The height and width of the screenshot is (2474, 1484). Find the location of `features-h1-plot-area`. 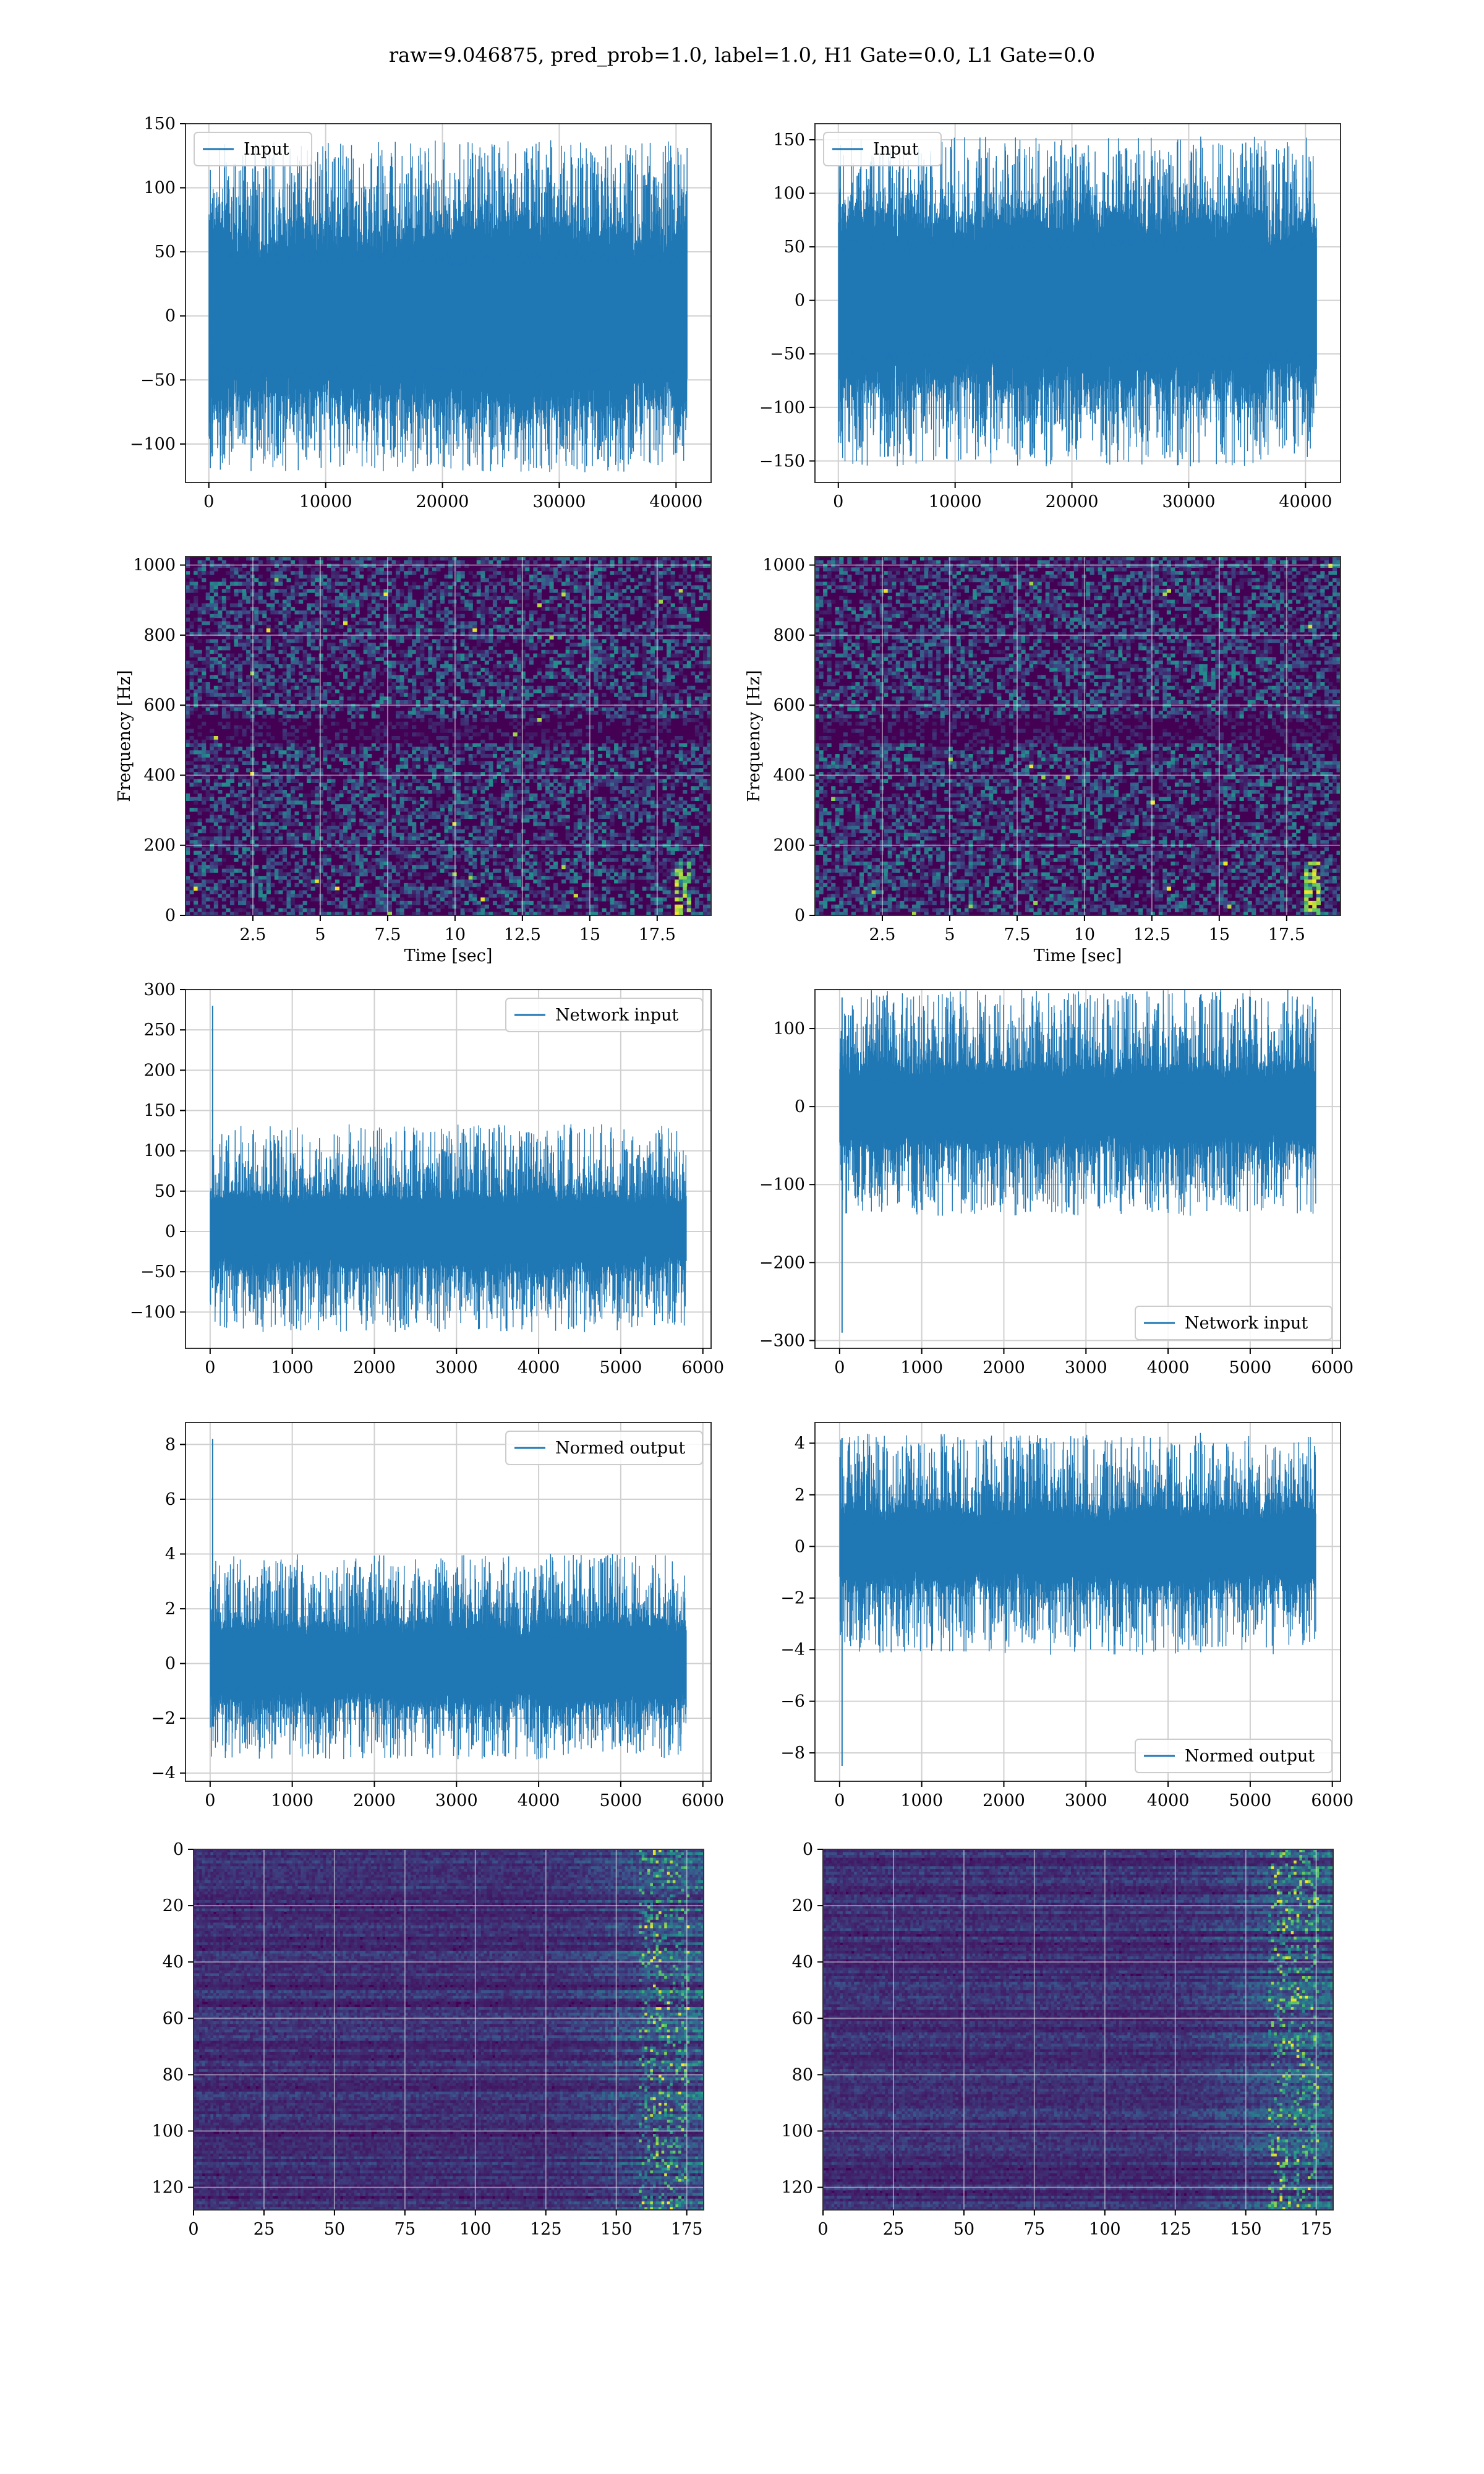

features-h1-plot-area is located at coordinates (449, 2030).